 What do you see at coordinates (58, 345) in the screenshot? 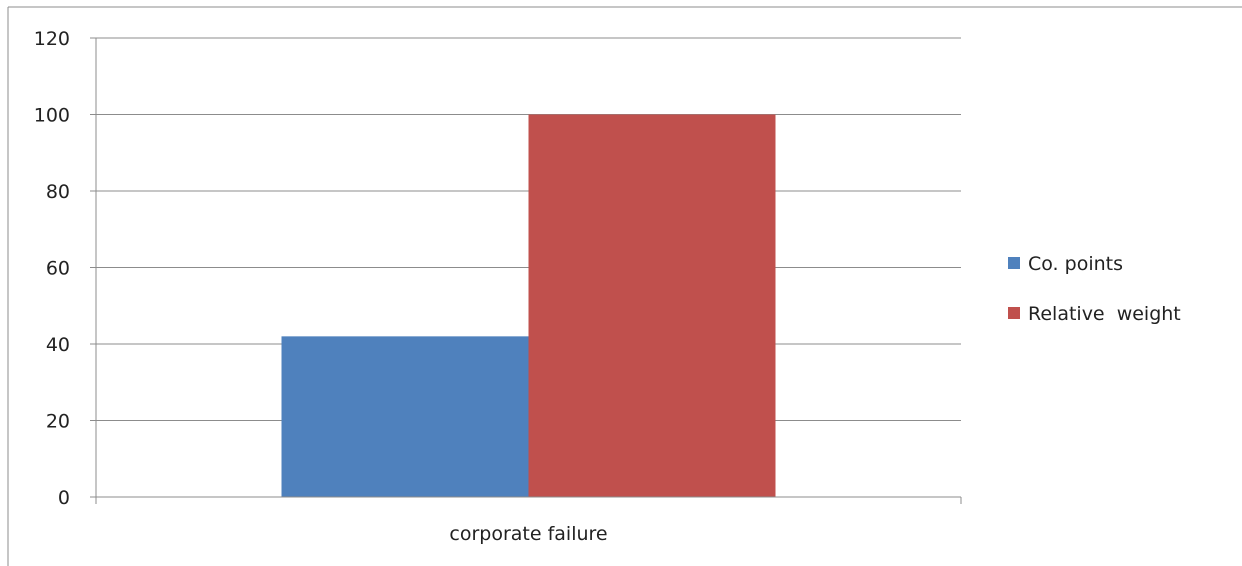
I see `y-tick-label: 40` at bounding box center [58, 345].